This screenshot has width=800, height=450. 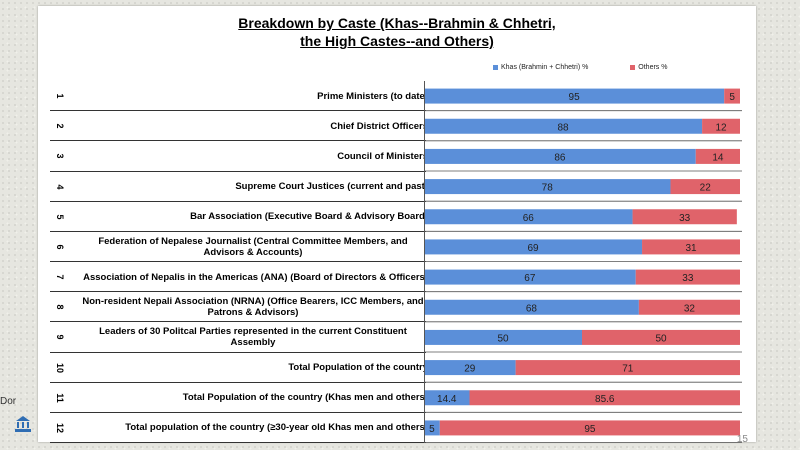 I want to click on legend-item-others: Others %, so click(x=648, y=67).